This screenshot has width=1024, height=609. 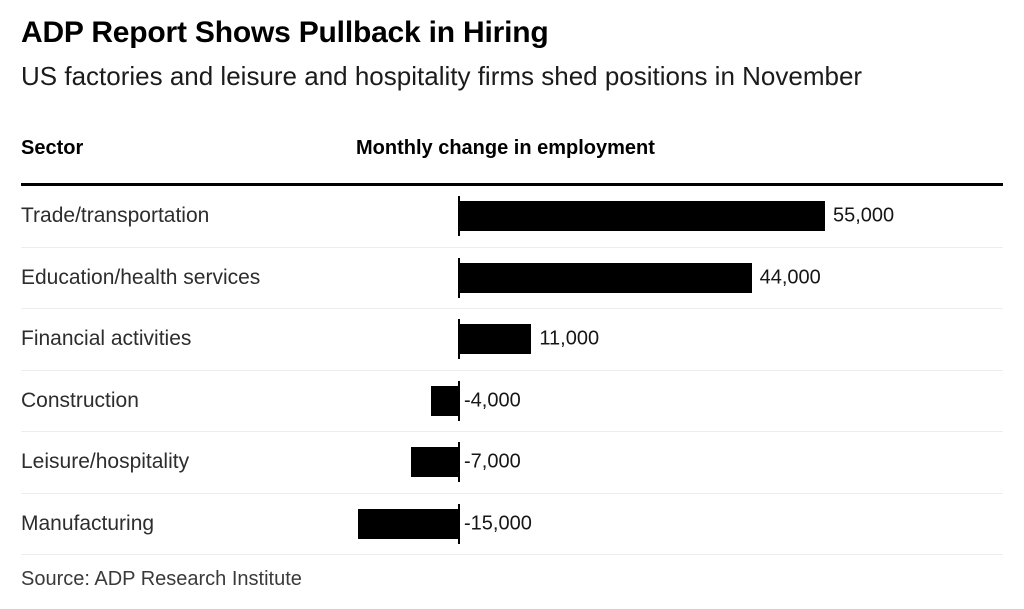 What do you see at coordinates (492, 400) in the screenshot?
I see `value-label: -4,000` at bounding box center [492, 400].